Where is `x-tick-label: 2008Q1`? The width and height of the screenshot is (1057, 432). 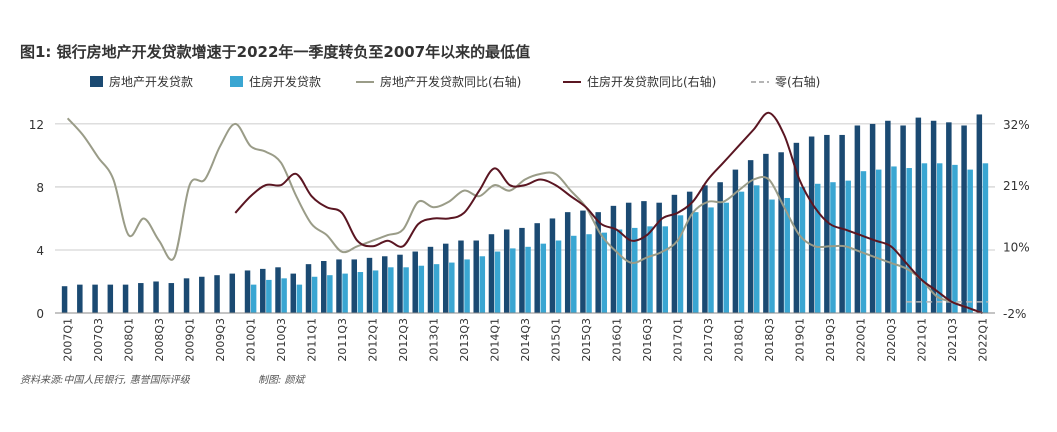 x-tick-label: 2008Q1 is located at coordinates (129, 340).